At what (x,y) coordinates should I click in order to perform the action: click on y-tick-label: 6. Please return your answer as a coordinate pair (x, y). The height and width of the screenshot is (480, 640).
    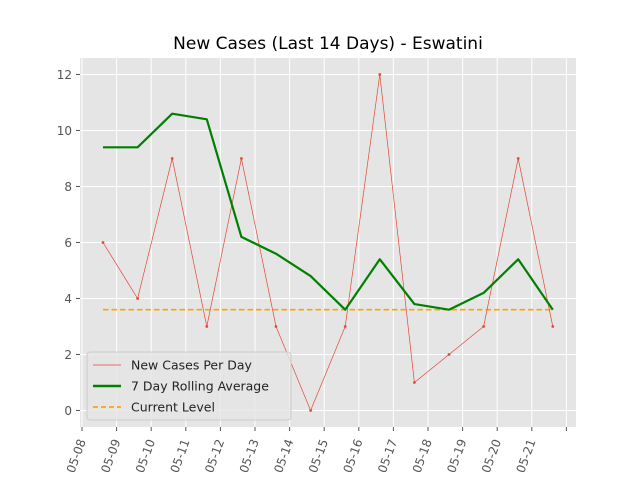
    Looking at the image, I should click on (68, 243).